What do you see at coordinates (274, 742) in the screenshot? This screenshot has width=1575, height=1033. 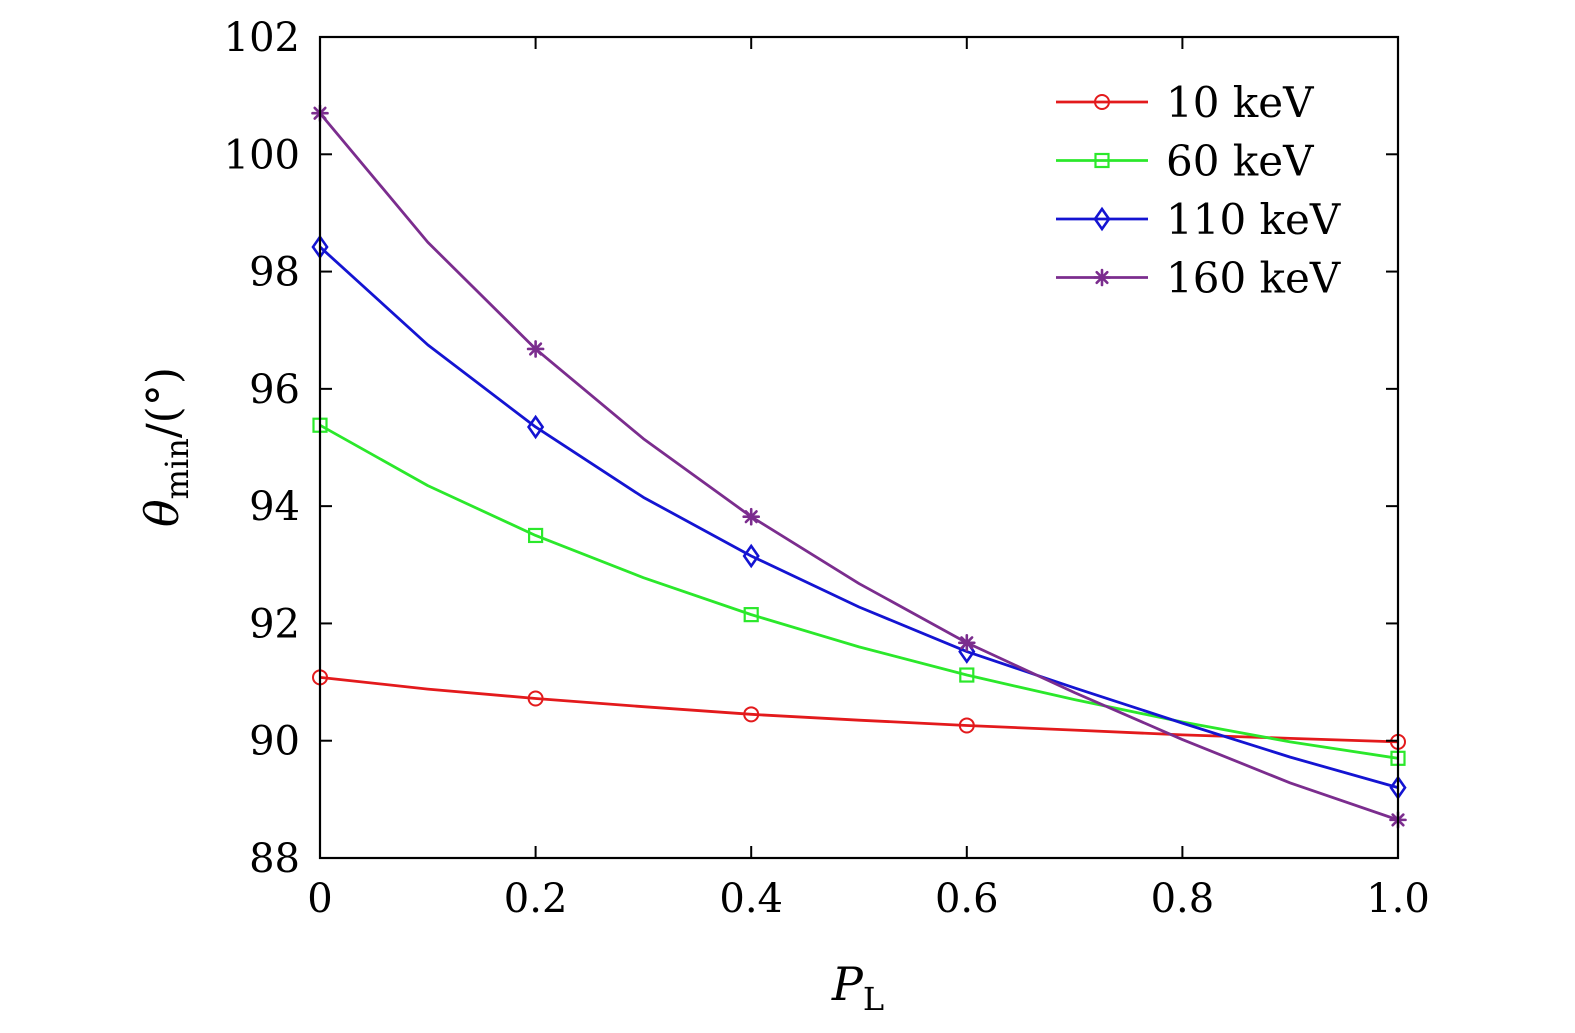 I see `y-tick-label: 90` at bounding box center [274, 742].